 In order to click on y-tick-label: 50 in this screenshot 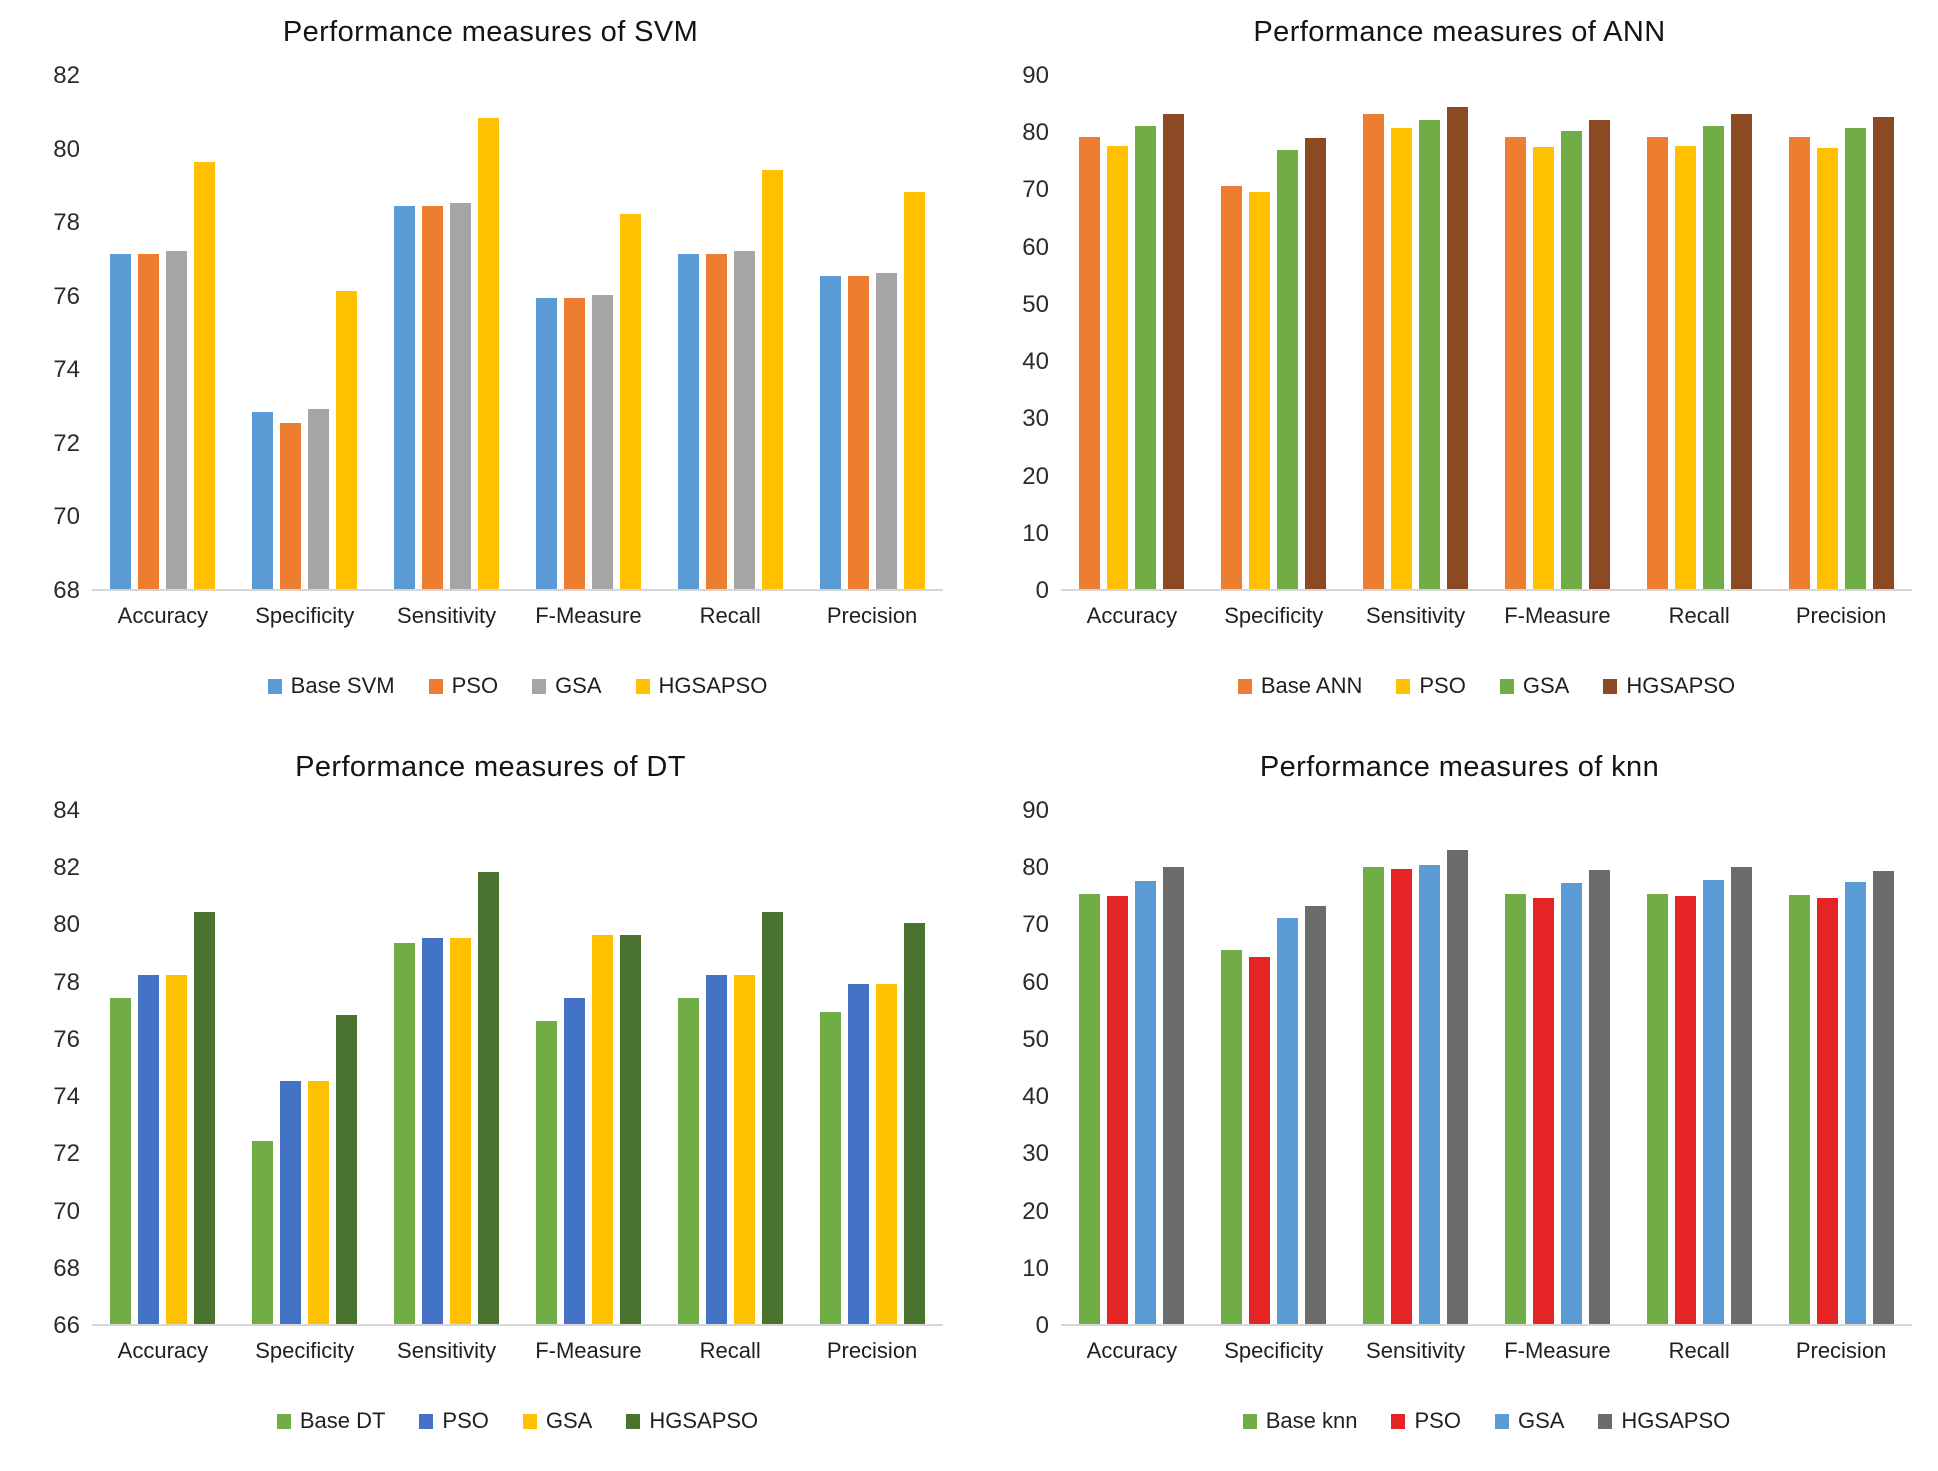, I will do `click(1035, 304)`.